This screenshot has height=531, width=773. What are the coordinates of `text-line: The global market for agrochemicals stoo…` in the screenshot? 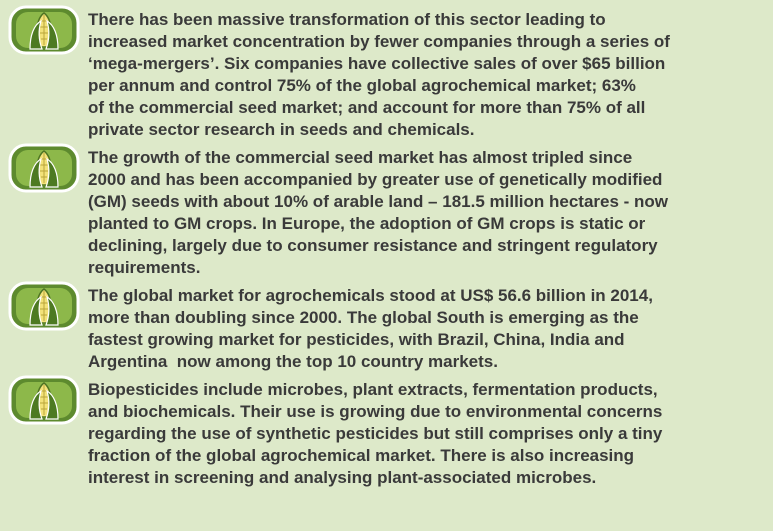 It's located at (370, 295).